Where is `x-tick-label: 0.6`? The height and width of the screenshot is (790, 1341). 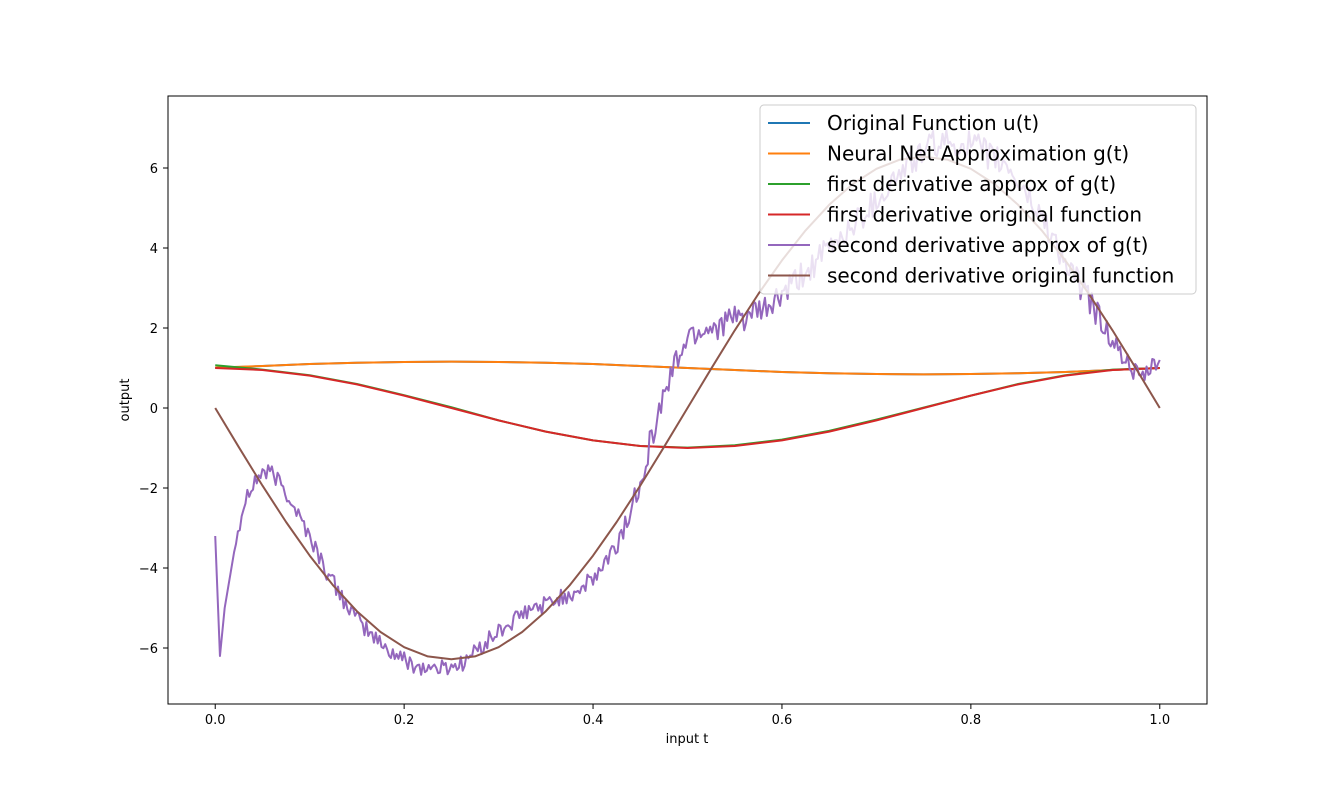
x-tick-label: 0.6 is located at coordinates (782, 720).